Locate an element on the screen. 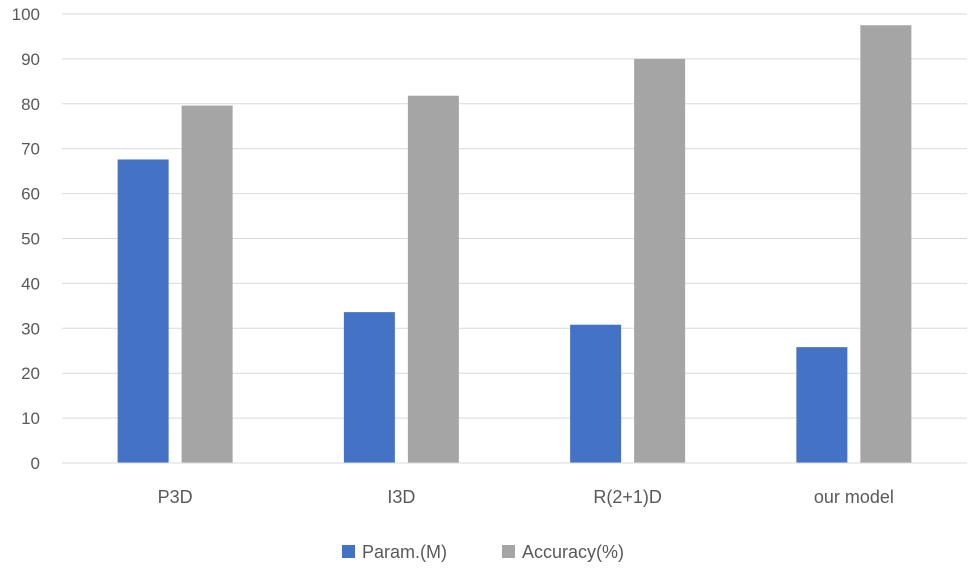  y-tick-label: 50 is located at coordinates (30, 239).